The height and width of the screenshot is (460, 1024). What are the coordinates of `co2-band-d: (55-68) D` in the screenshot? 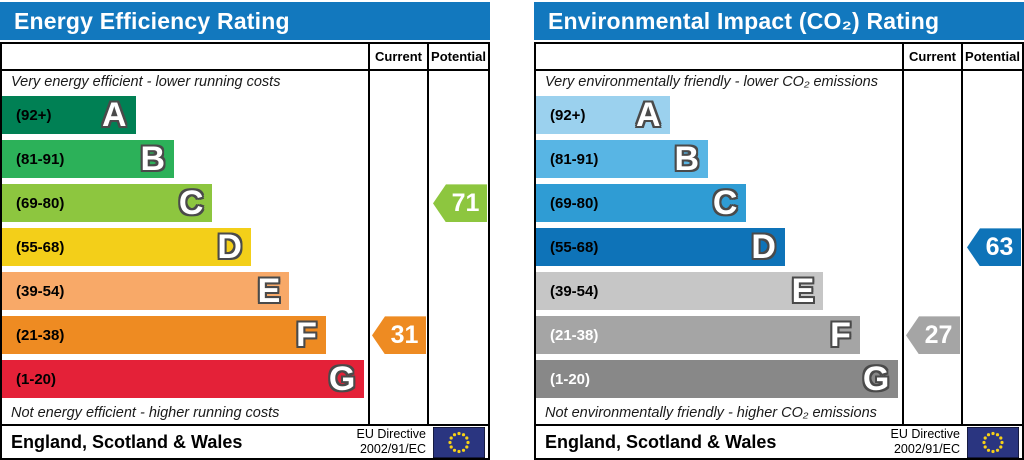 It's located at (660, 247).